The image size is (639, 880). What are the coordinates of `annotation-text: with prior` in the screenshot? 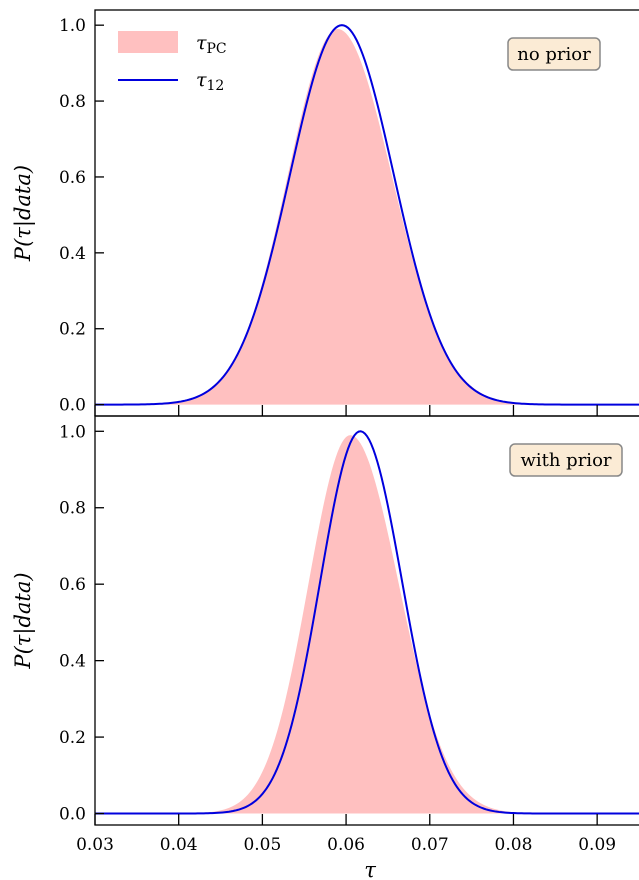 It's located at (565, 460).